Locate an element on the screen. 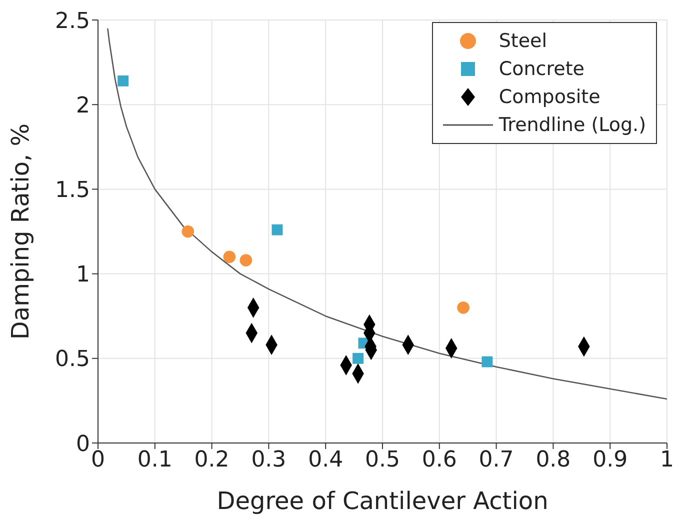 This screenshot has width=689, height=531. y-tick-label: 1 is located at coordinates (83, 275).